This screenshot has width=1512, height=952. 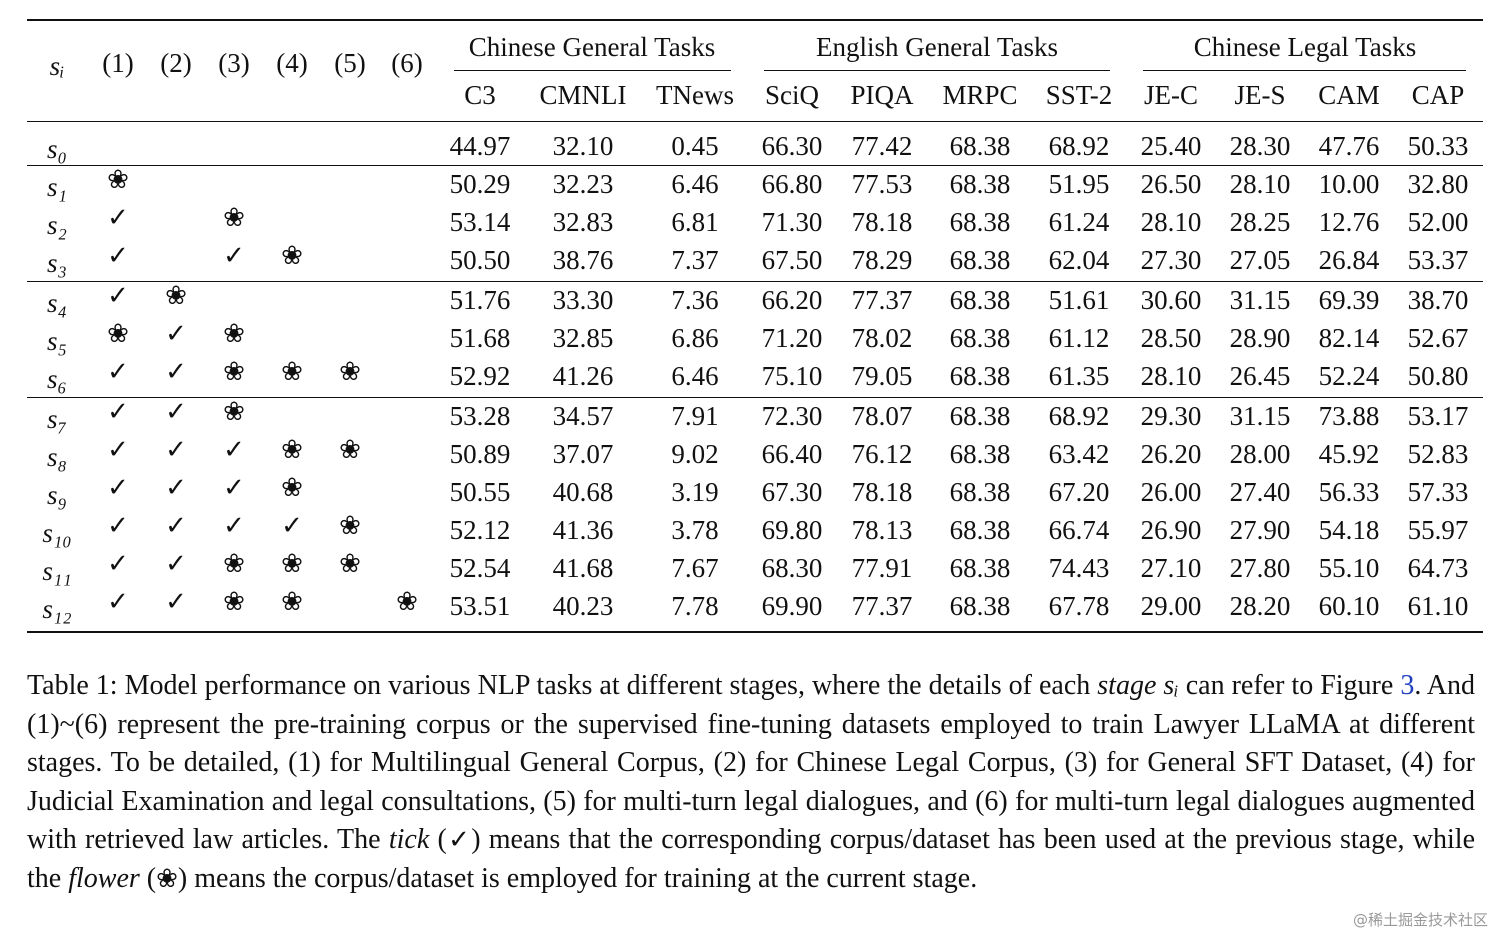 What do you see at coordinates (1349, 492) in the screenshot?
I see `score: 56.33` at bounding box center [1349, 492].